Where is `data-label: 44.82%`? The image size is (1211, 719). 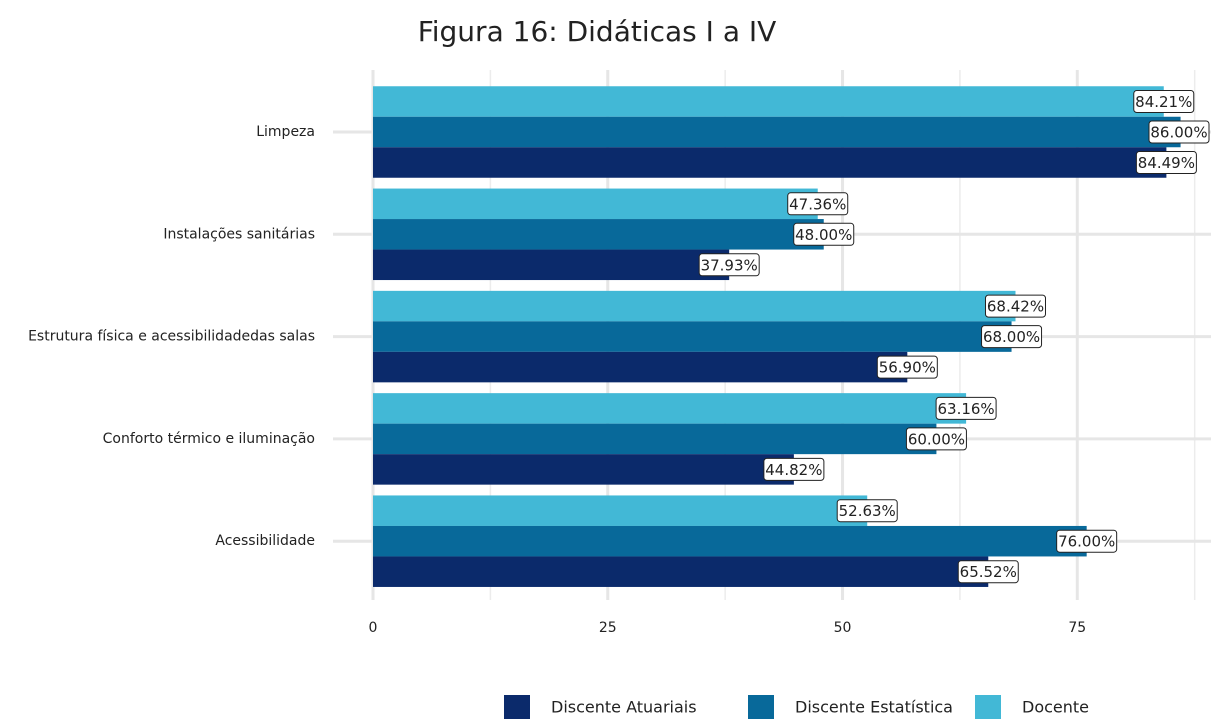 data-label: 44.82% is located at coordinates (793, 470).